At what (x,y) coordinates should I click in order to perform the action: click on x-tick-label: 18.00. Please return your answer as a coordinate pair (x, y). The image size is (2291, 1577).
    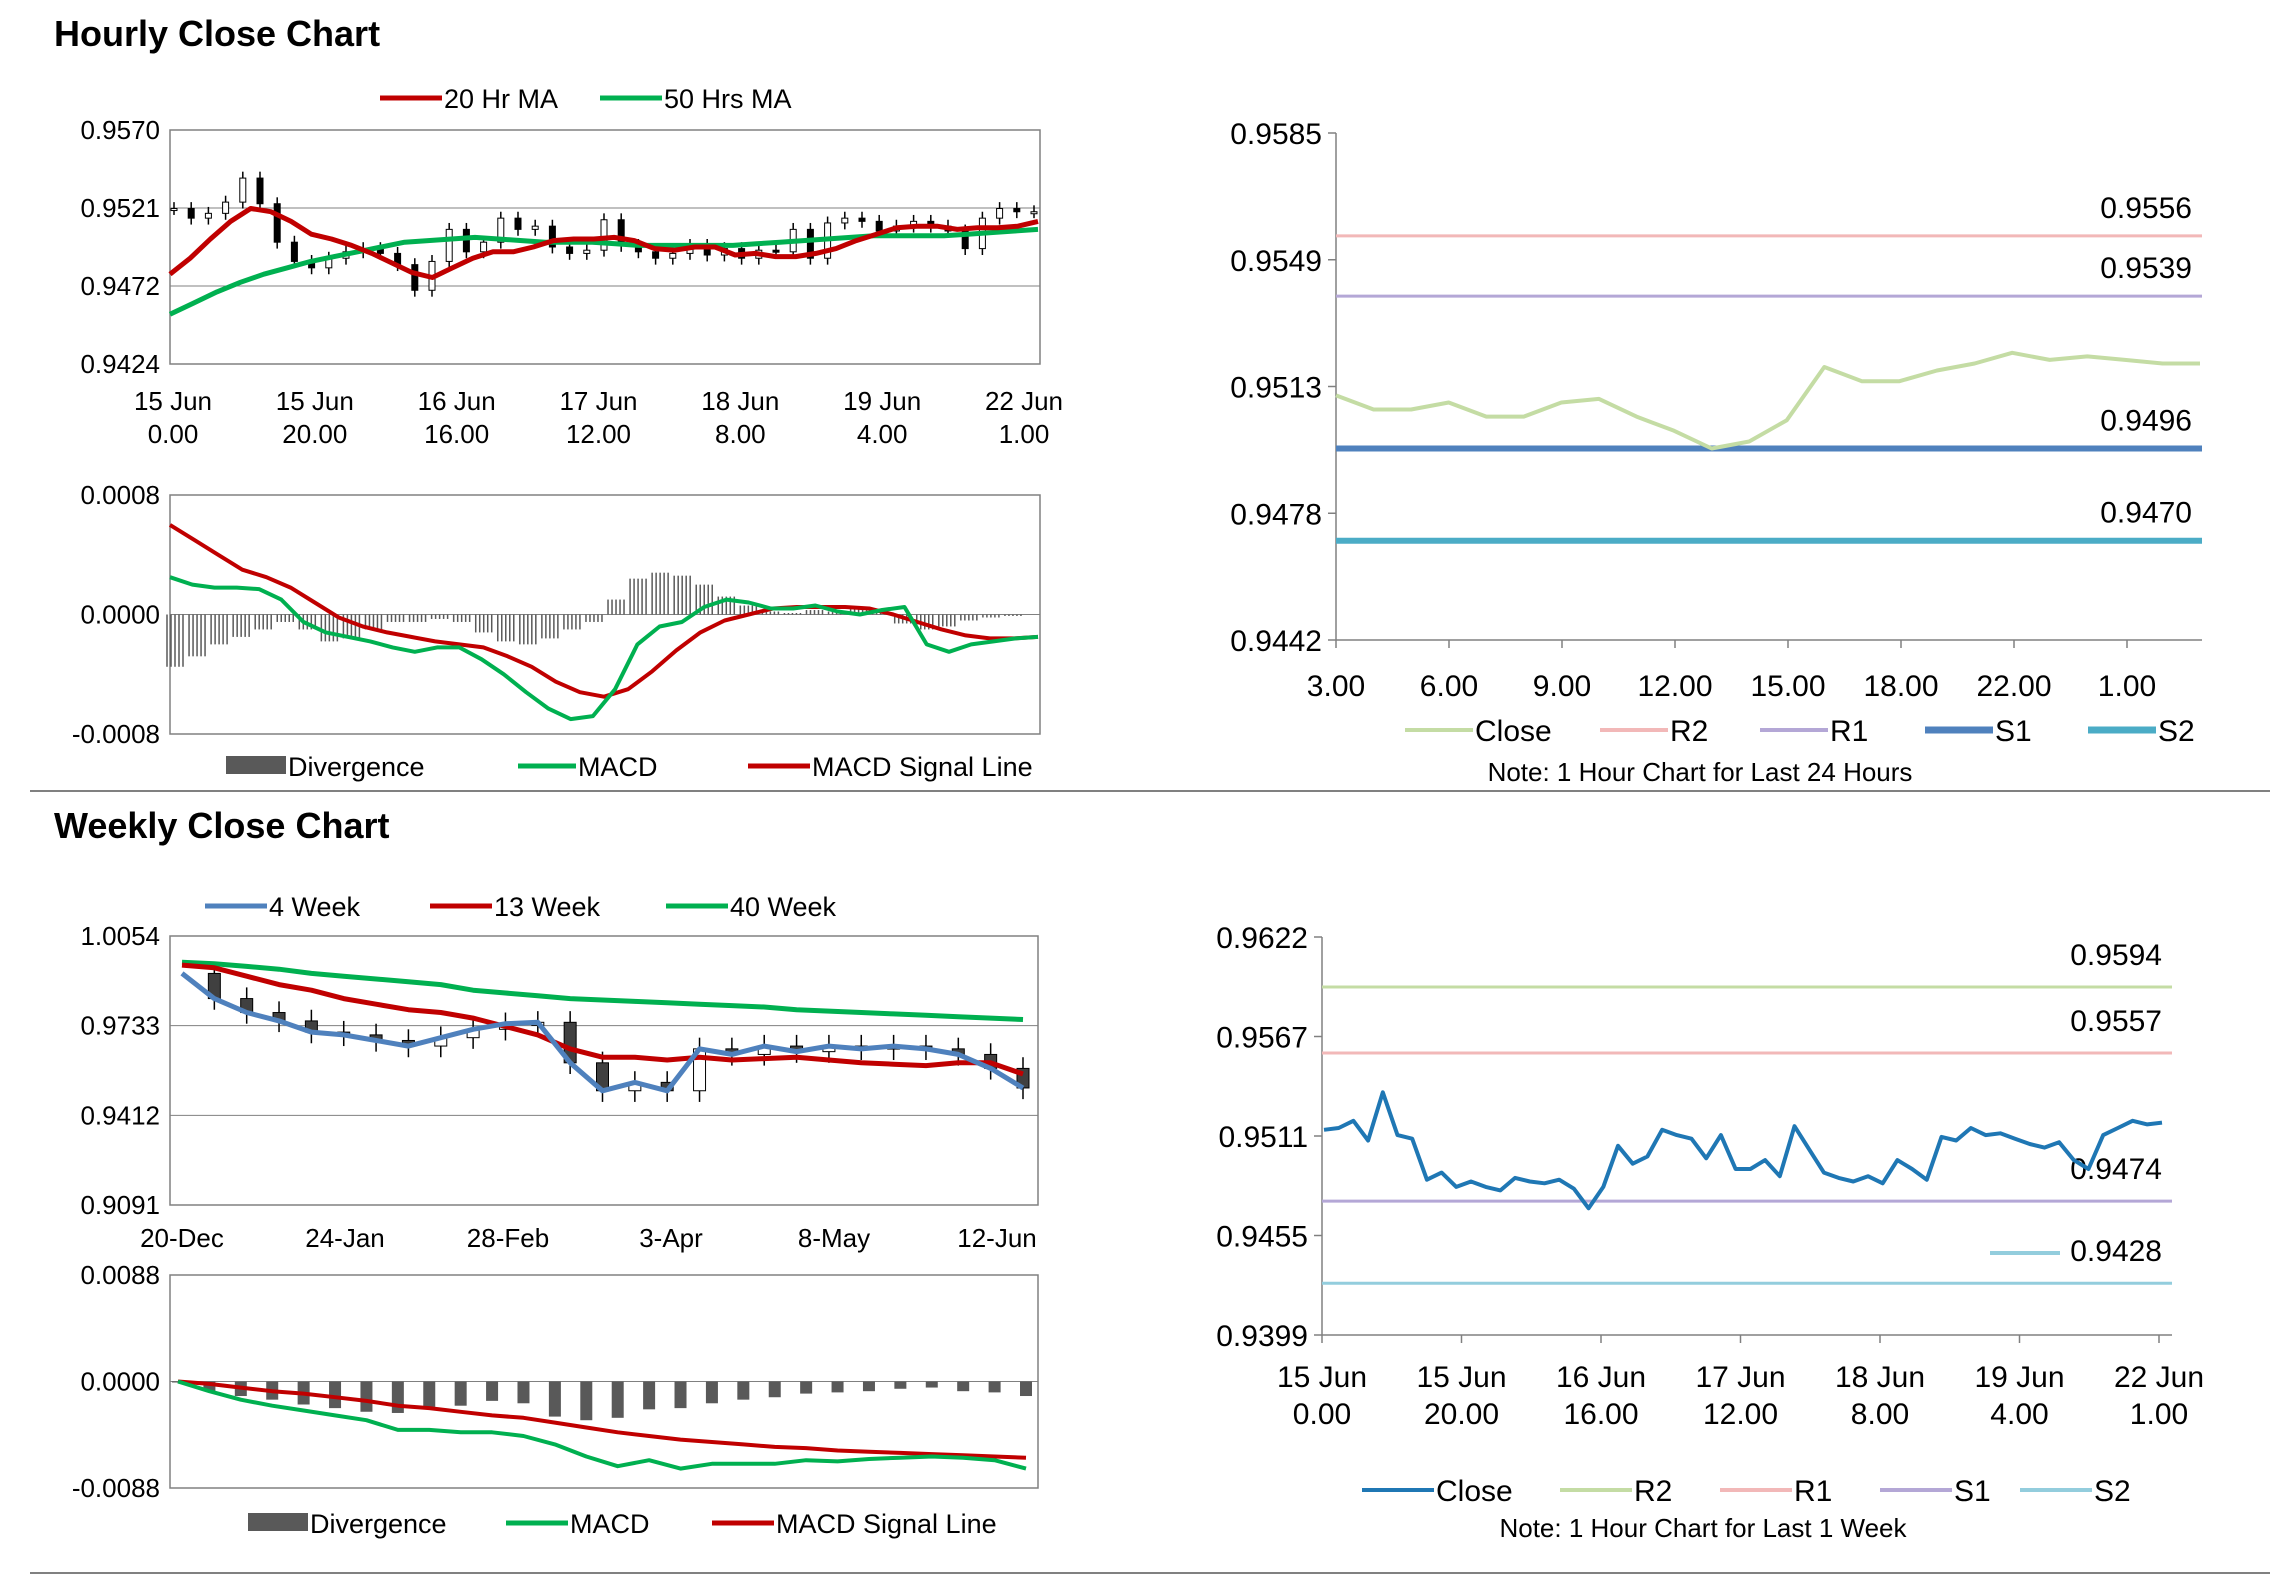
    Looking at the image, I should click on (1900, 686).